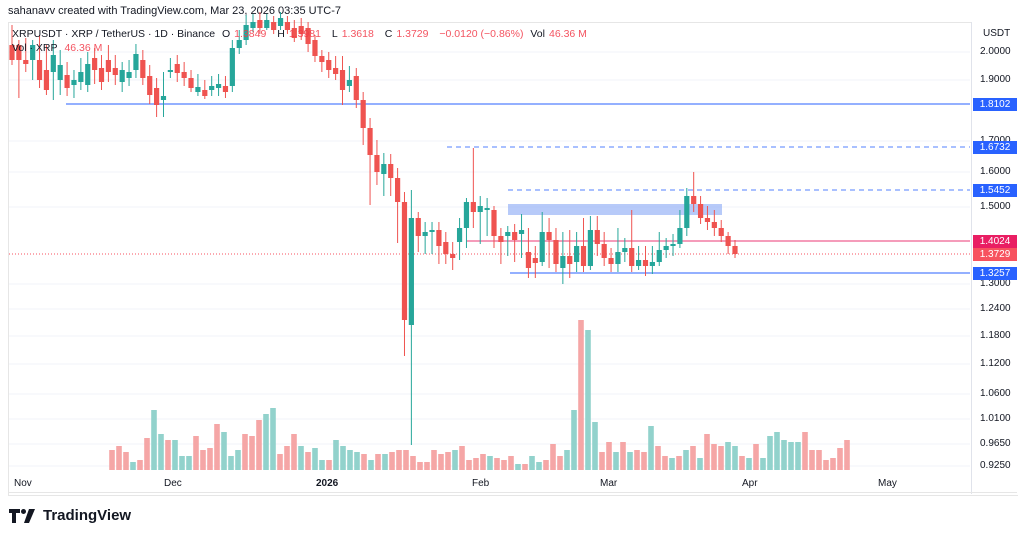 The image size is (1024, 539). What do you see at coordinates (995, 190) in the screenshot?
I see `price-level-tag: 1.5452` at bounding box center [995, 190].